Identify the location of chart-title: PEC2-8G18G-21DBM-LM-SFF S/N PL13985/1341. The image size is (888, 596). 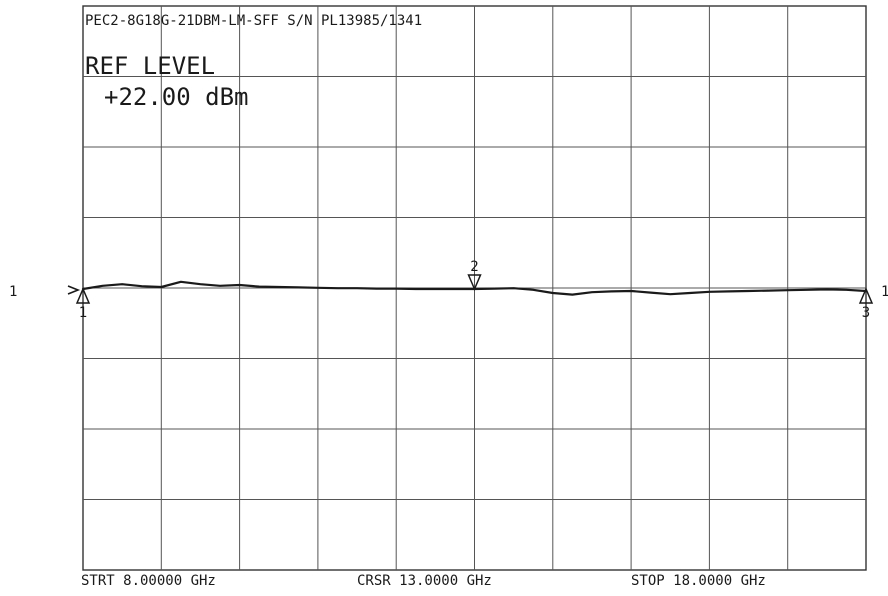
(253, 21).